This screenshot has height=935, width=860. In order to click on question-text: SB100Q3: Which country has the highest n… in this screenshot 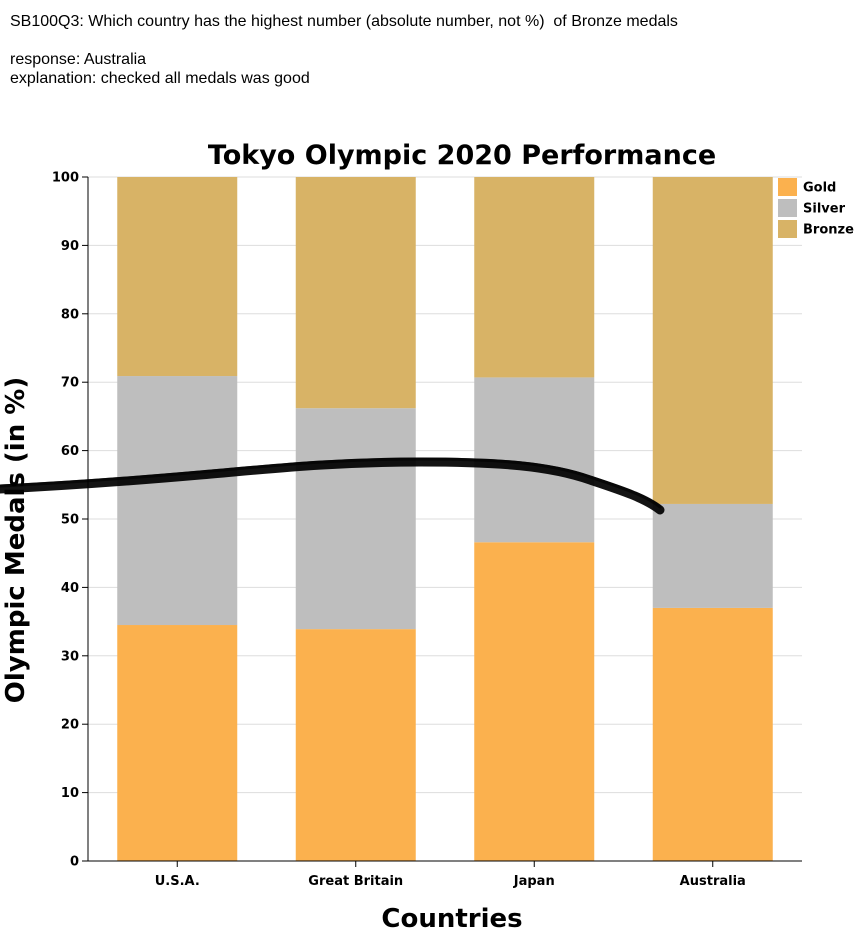, I will do `click(344, 21)`.